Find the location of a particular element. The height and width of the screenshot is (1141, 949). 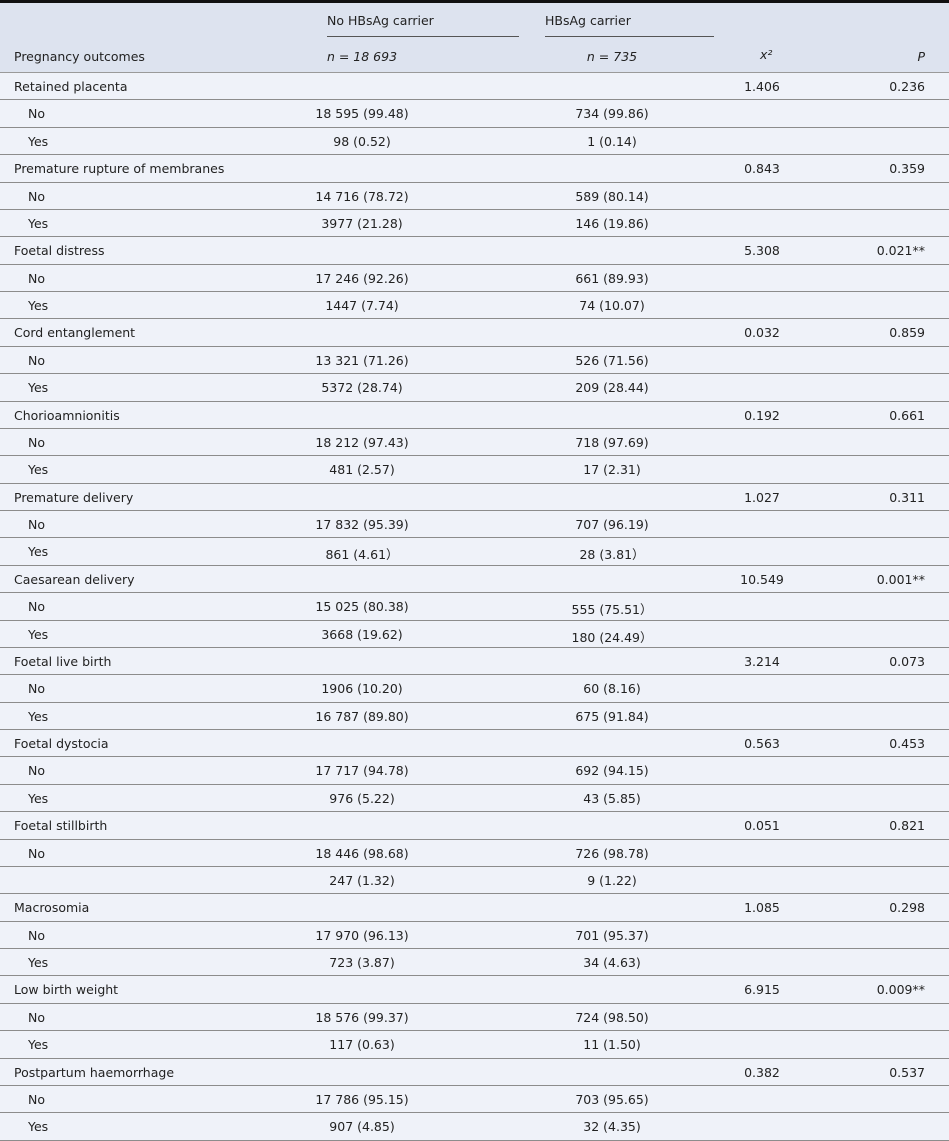

carrier-value: 701 (95.37) is located at coordinates (612, 935).